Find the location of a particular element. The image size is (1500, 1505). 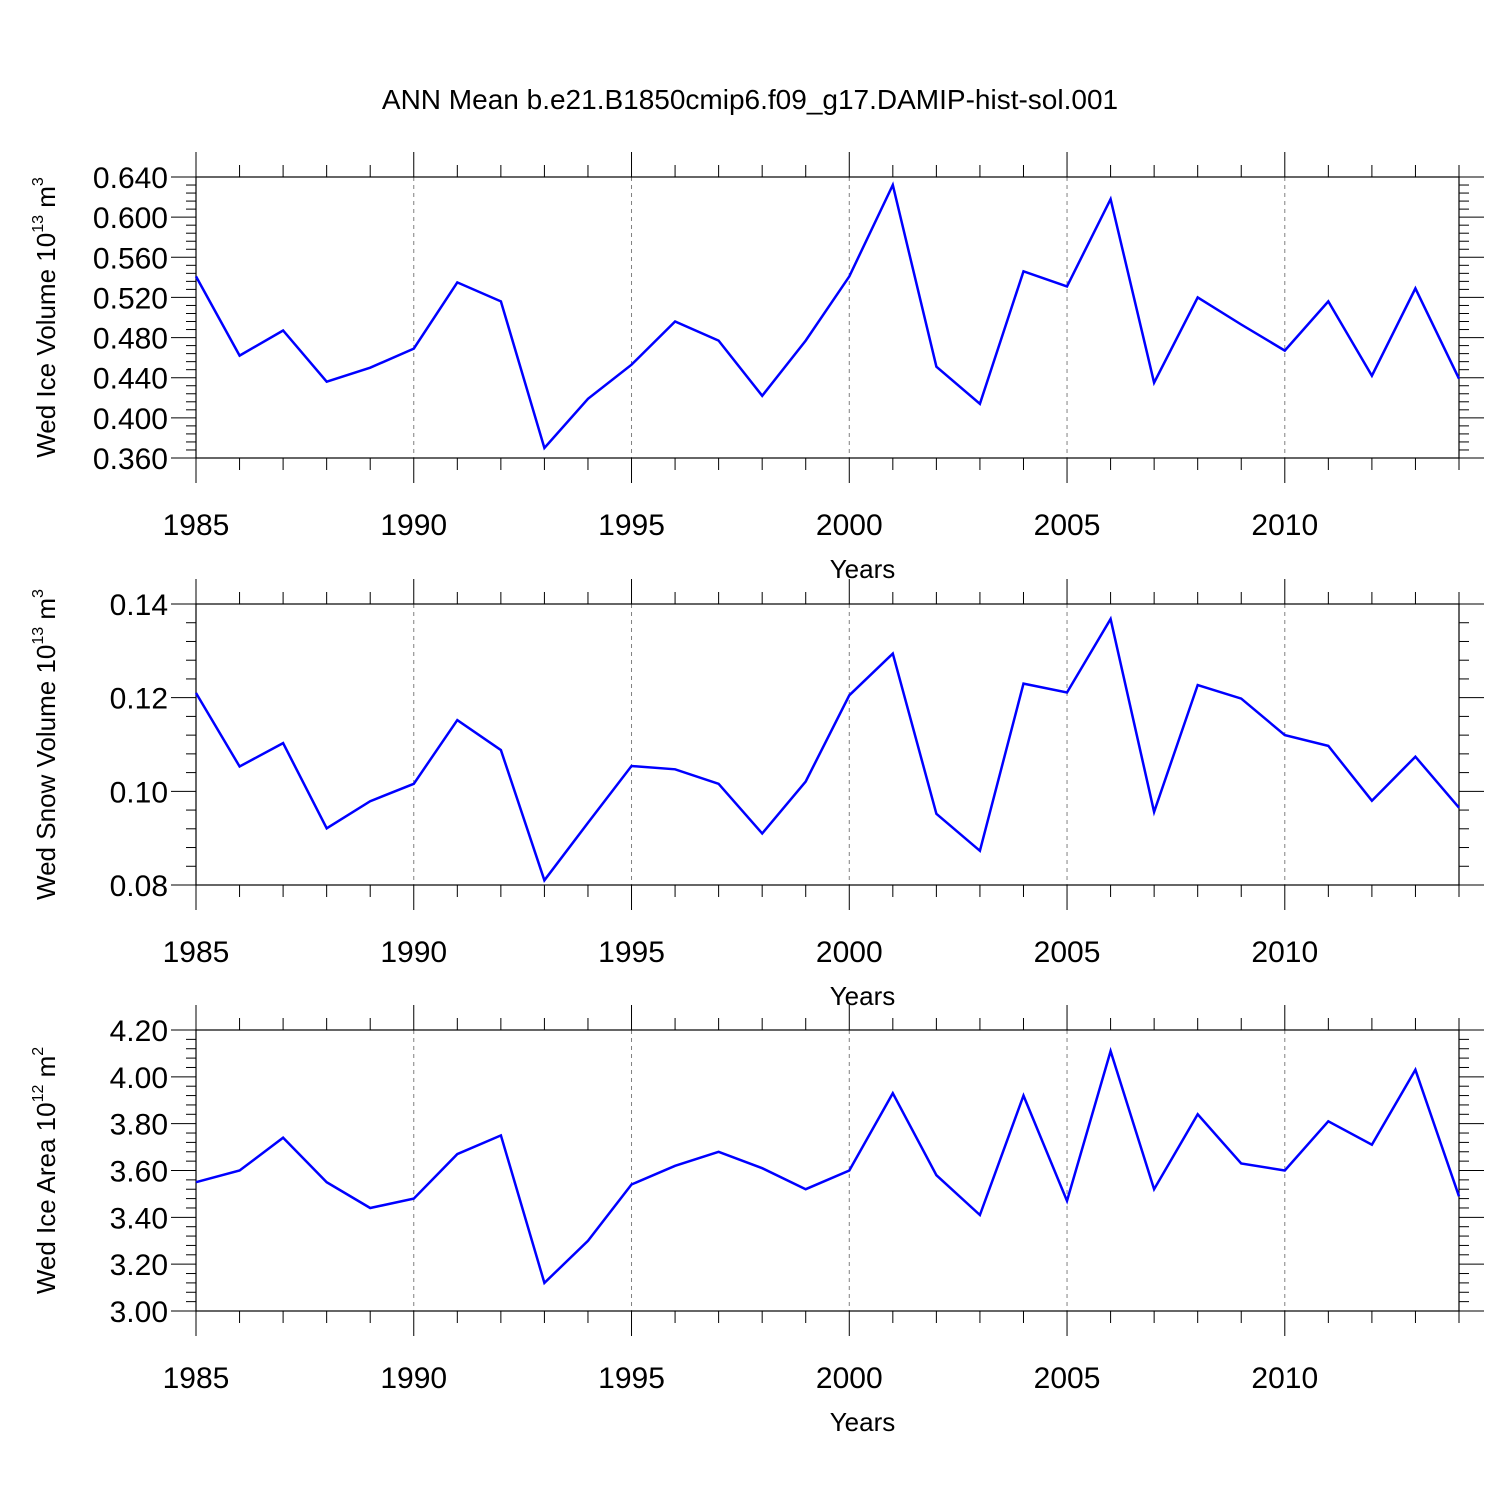

y-axis-title: Wed Snow Volume 1013 m3 is located at coordinates (45, 744).